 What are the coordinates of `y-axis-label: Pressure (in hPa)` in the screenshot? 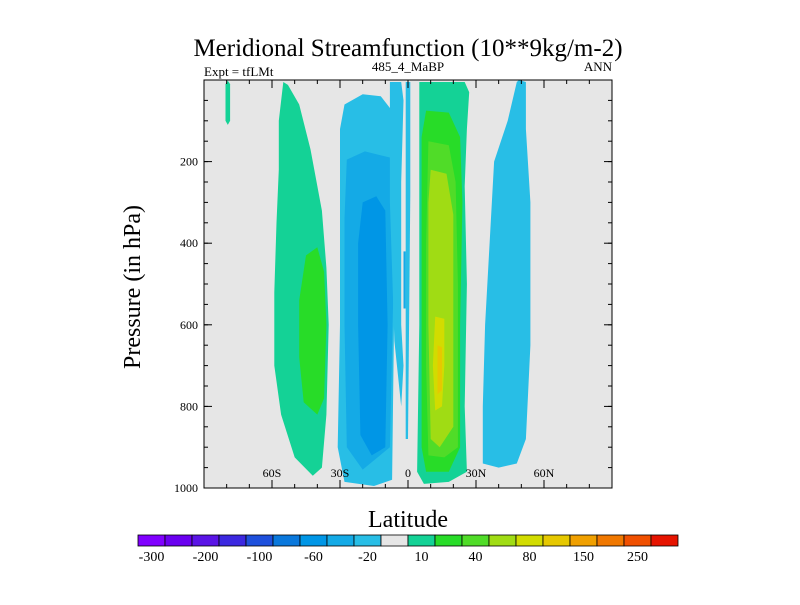 It's located at (133, 287).